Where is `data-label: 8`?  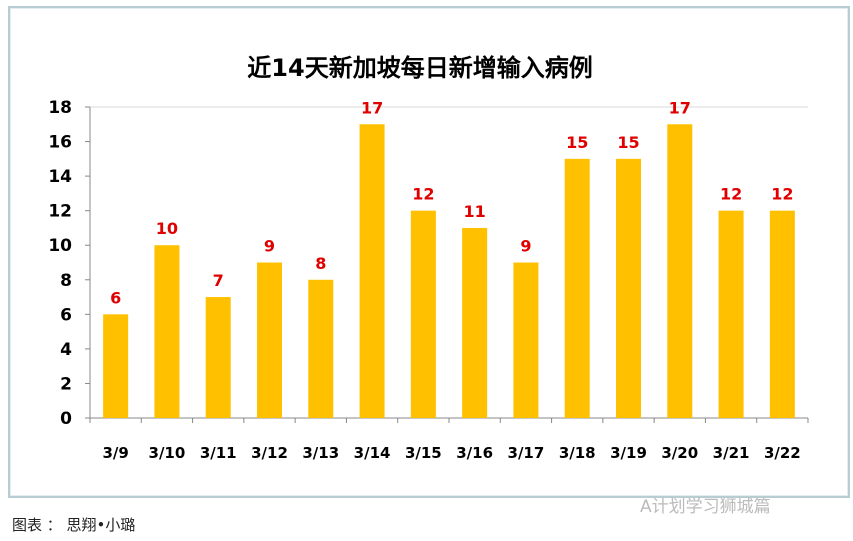 data-label: 8 is located at coordinates (320, 263).